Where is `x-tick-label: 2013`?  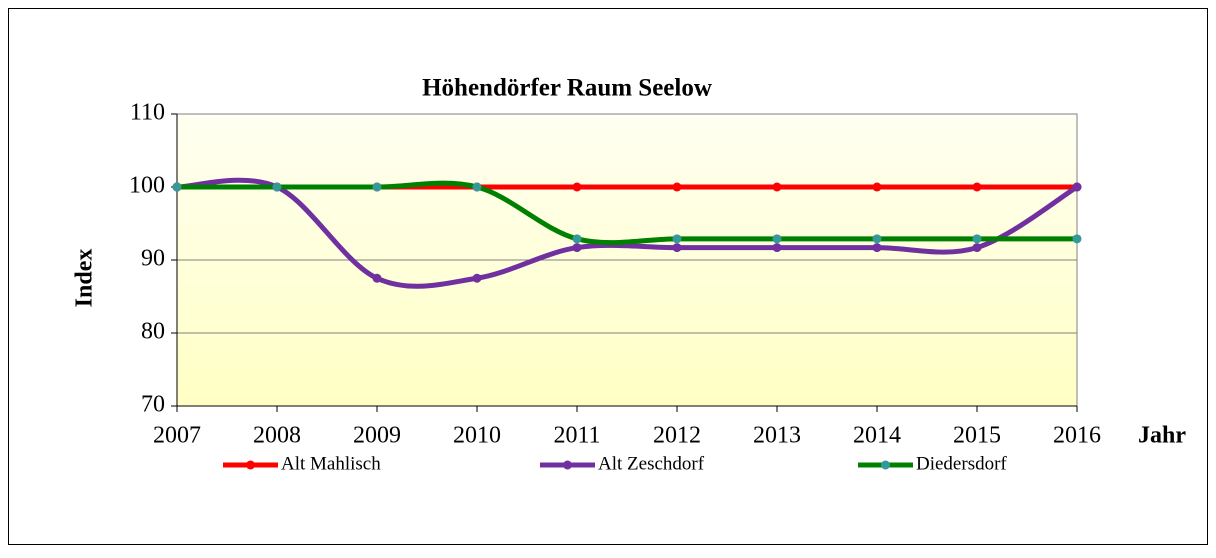 x-tick-label: 2013 is located at coordinates (777, 436).